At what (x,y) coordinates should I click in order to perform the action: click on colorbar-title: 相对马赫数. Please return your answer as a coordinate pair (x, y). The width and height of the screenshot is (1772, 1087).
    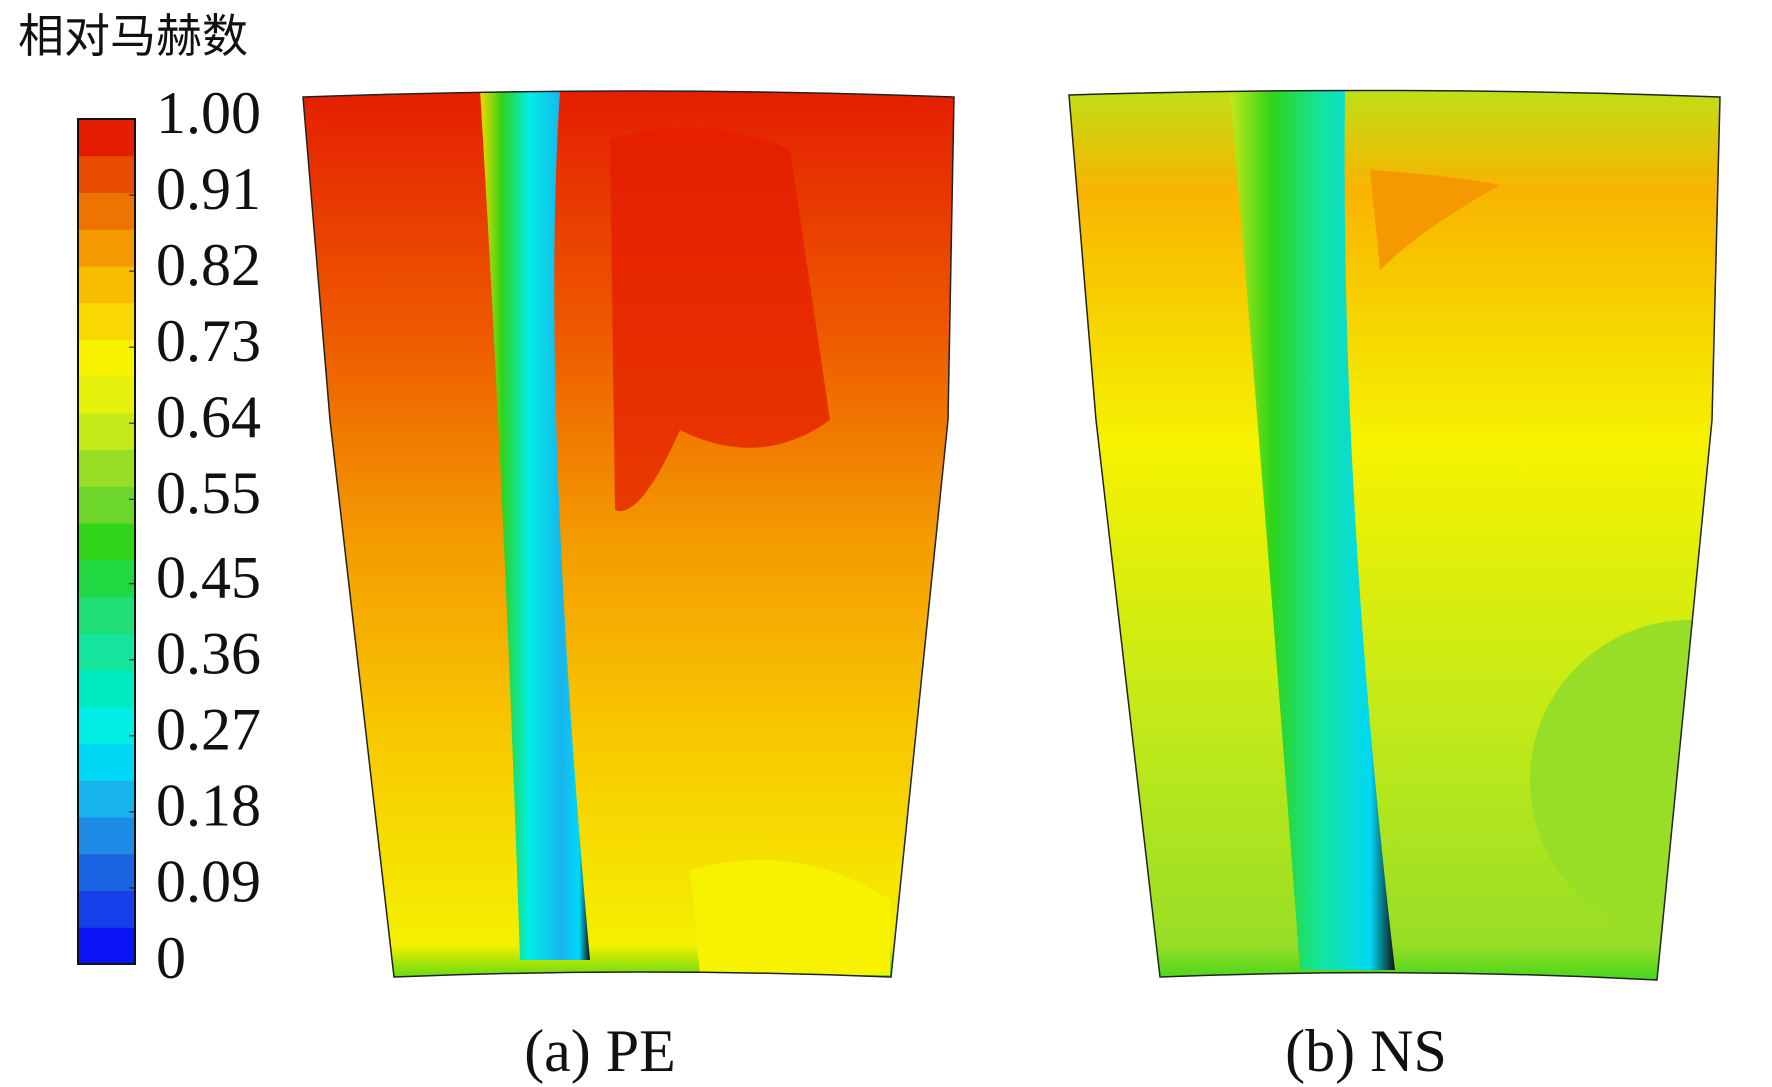
    Looking at the image, I should click on (133, 36).